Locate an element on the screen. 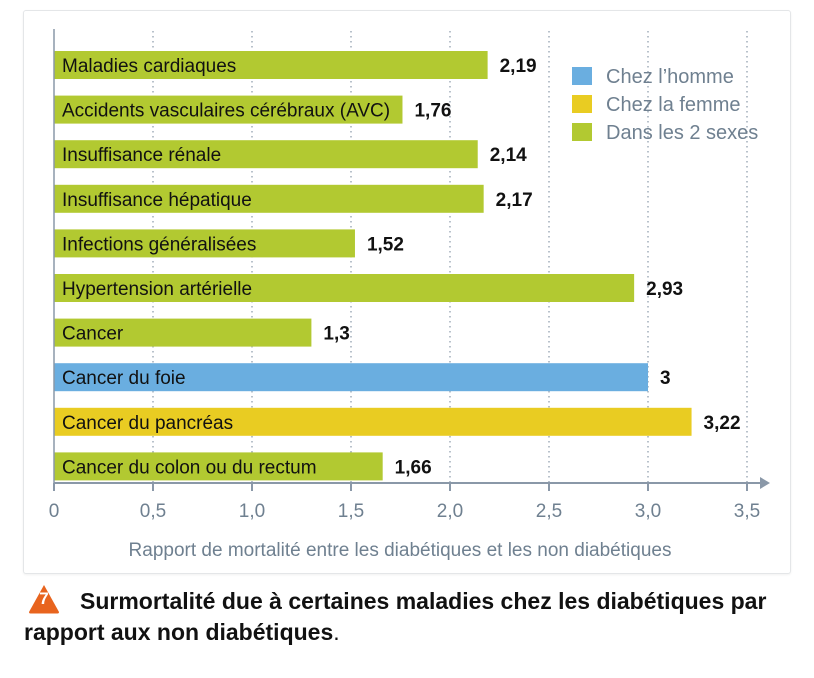 This screenshot has width=814, height=678. bar-category-label: Cancer is located at coordinates (93, 334).